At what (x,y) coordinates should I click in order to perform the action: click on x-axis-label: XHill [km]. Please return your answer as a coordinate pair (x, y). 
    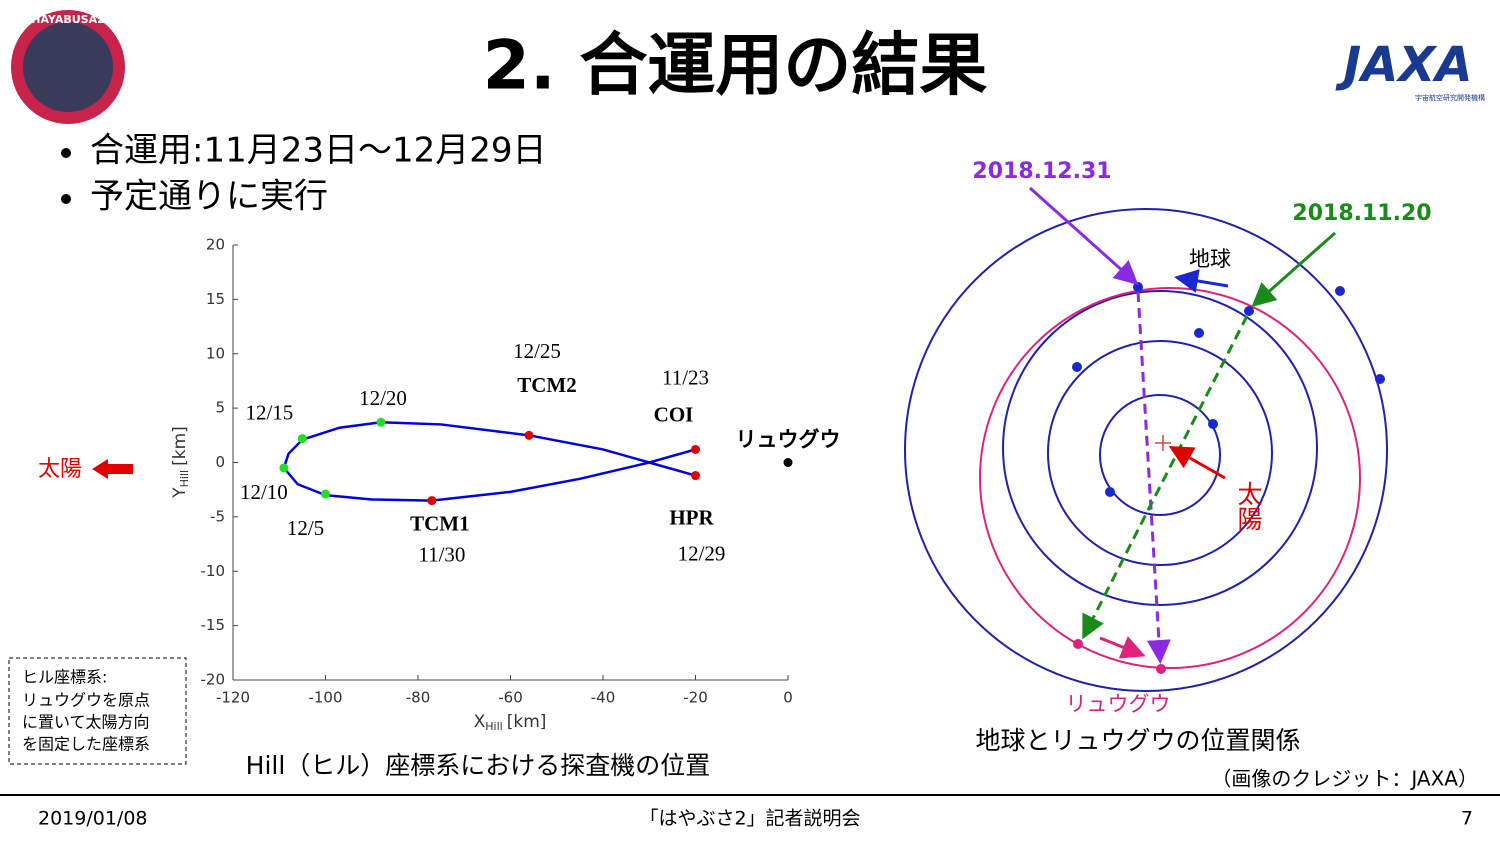
    Looking at the image, I should click on (510, 722).